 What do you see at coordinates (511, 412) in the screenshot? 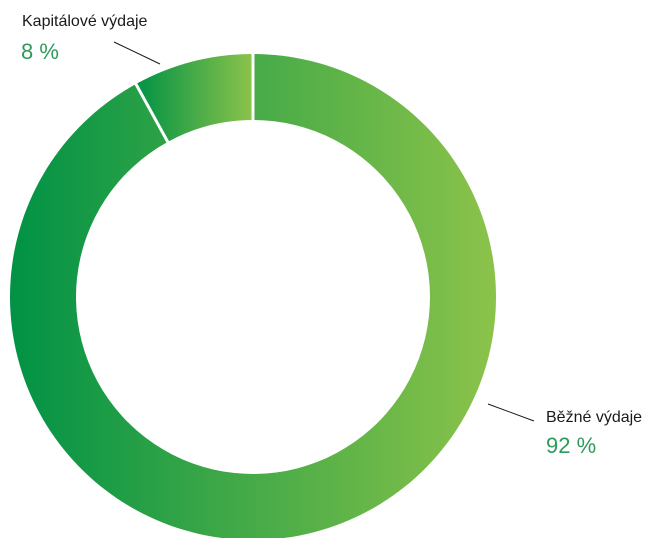
I see `leader-line-bezne` at bounding box center [511, 412].